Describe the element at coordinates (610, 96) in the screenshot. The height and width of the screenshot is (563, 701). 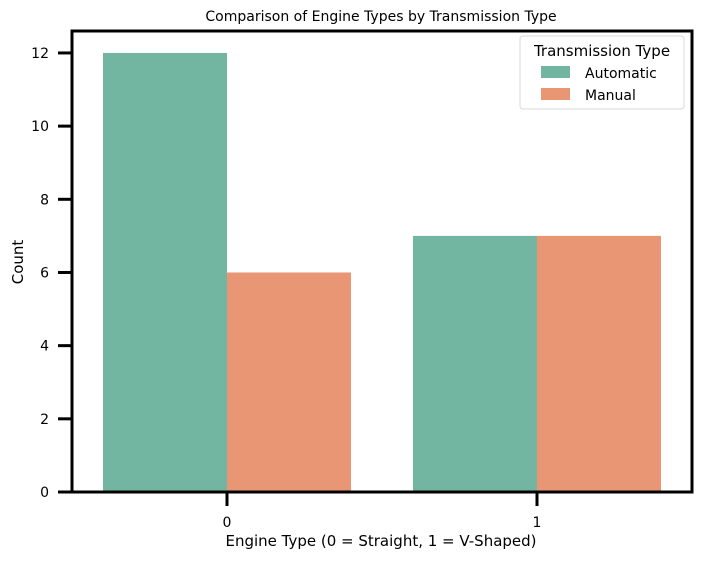
I see `legend-label-manual: Manual` at that location.